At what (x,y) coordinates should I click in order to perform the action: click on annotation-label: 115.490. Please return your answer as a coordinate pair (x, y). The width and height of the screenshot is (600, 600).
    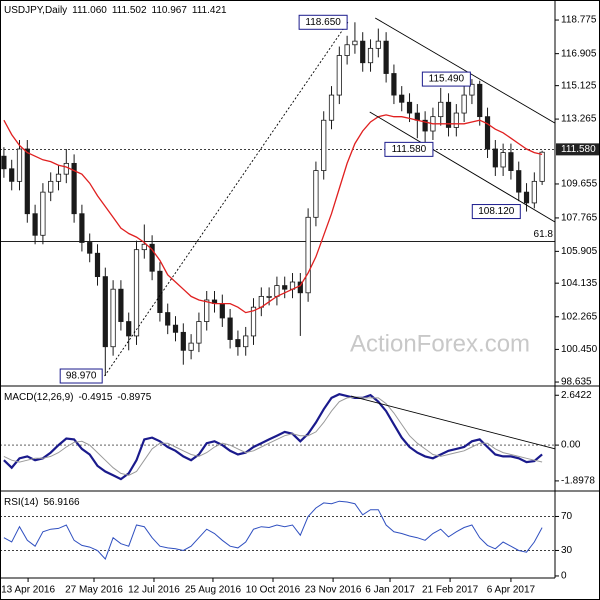
    Looking at the image, I should click on (447, 79).